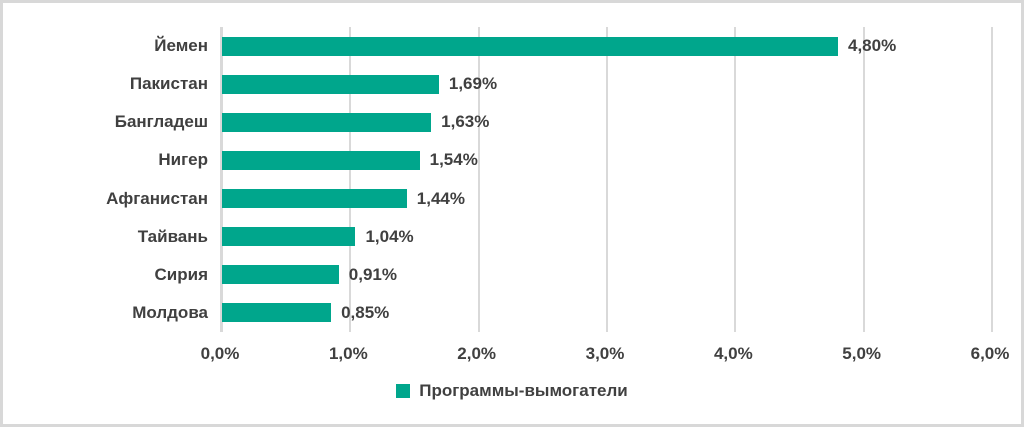 The height and width of the screenshot is (427, 1024). Describe the element at coordinates (872, 46) in the screenshot. I see `bar-value-label: 4,80%` at that location.